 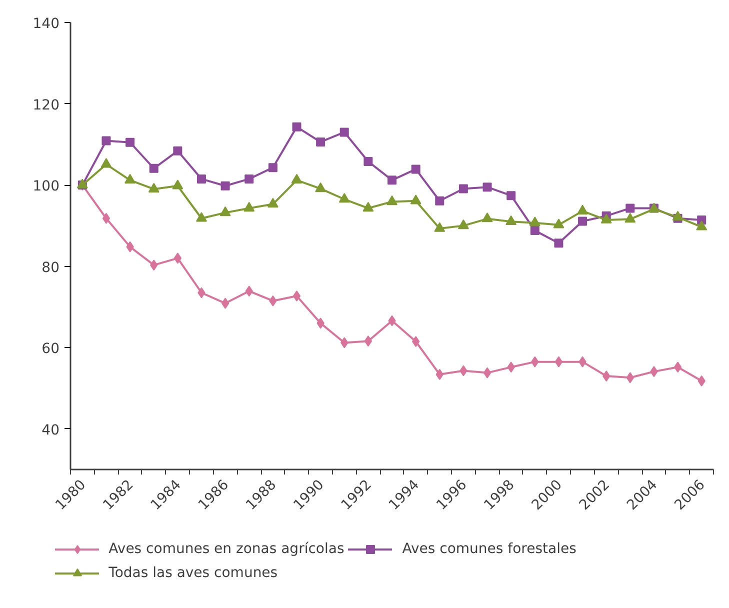 What do you see at coordinates (51, 268) in the screenshot?
I see `y-tick-label: 80` at bounding box center [51, 268].